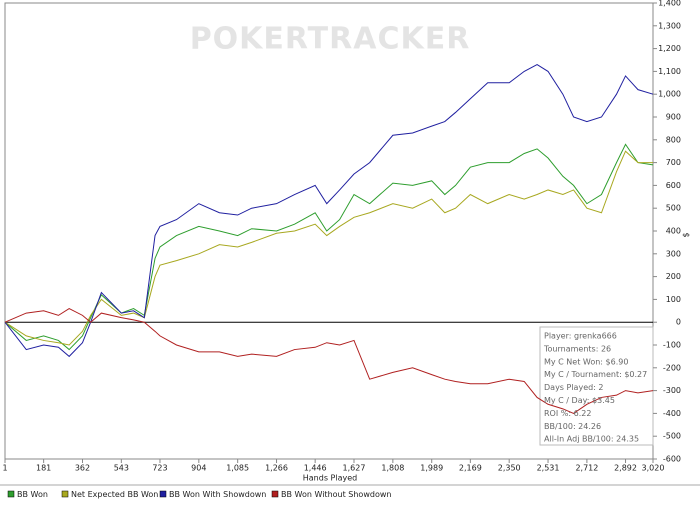 This screenshot has width=700, height=511. Describe the element at coordinates (159, 468) in the screenshot. I see `x-tick-label: 723` at that location.